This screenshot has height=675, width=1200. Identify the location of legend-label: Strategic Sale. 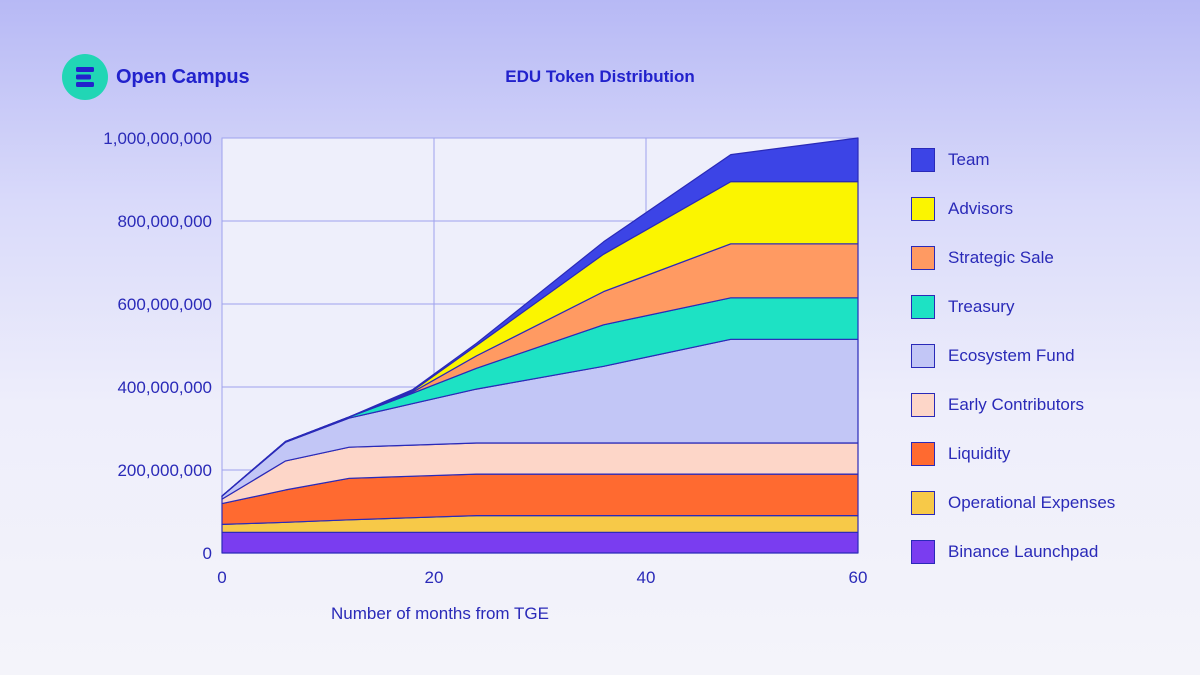
(1001, 258).